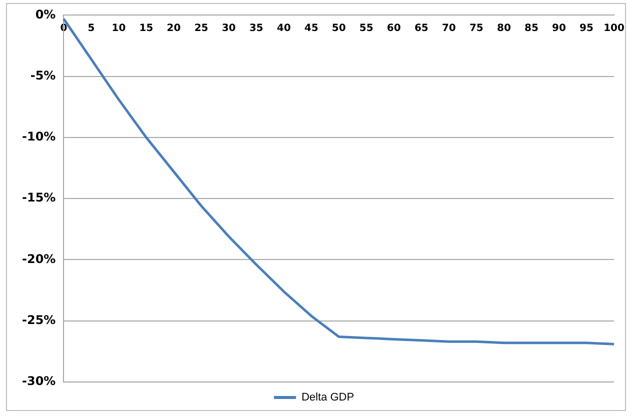 The image size is (632, 417). Describe the element at coordinates (339, 28) in the screenshot. I see `x-tick-label: 50` at that location.